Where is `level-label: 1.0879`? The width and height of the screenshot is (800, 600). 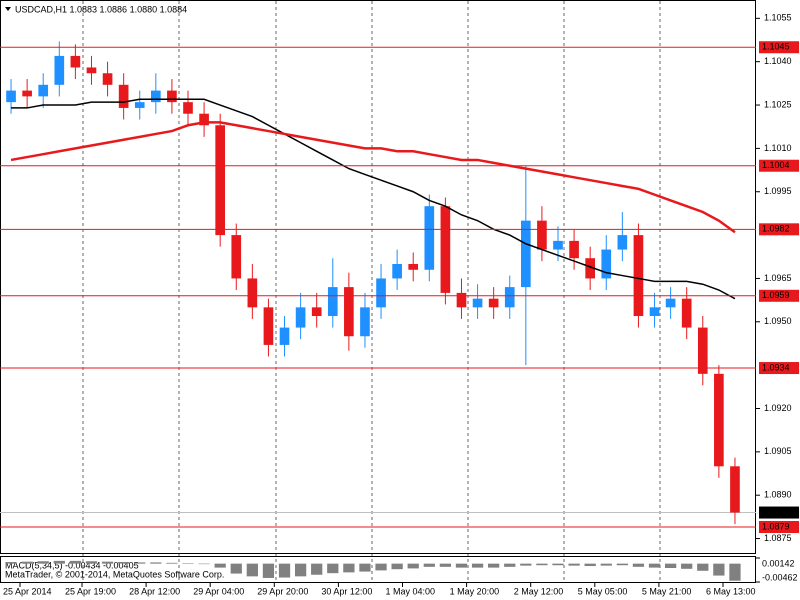 level-label: 1.0879 is located at coordinates (776, 526).